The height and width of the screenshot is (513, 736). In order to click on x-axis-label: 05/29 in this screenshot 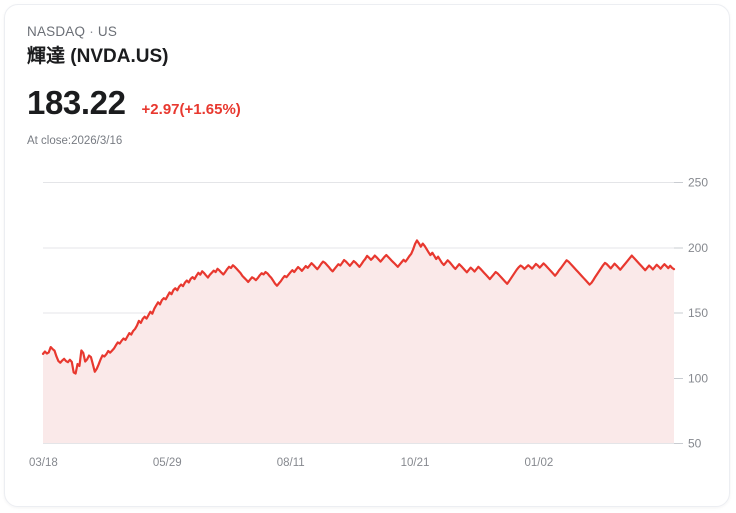, I will do `click(167, 463)`.